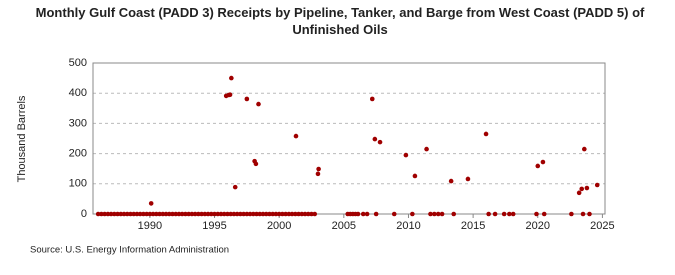 This screenshot has height=275, width=675. I want to click on y-tick-label: 0, so click(84, 214).